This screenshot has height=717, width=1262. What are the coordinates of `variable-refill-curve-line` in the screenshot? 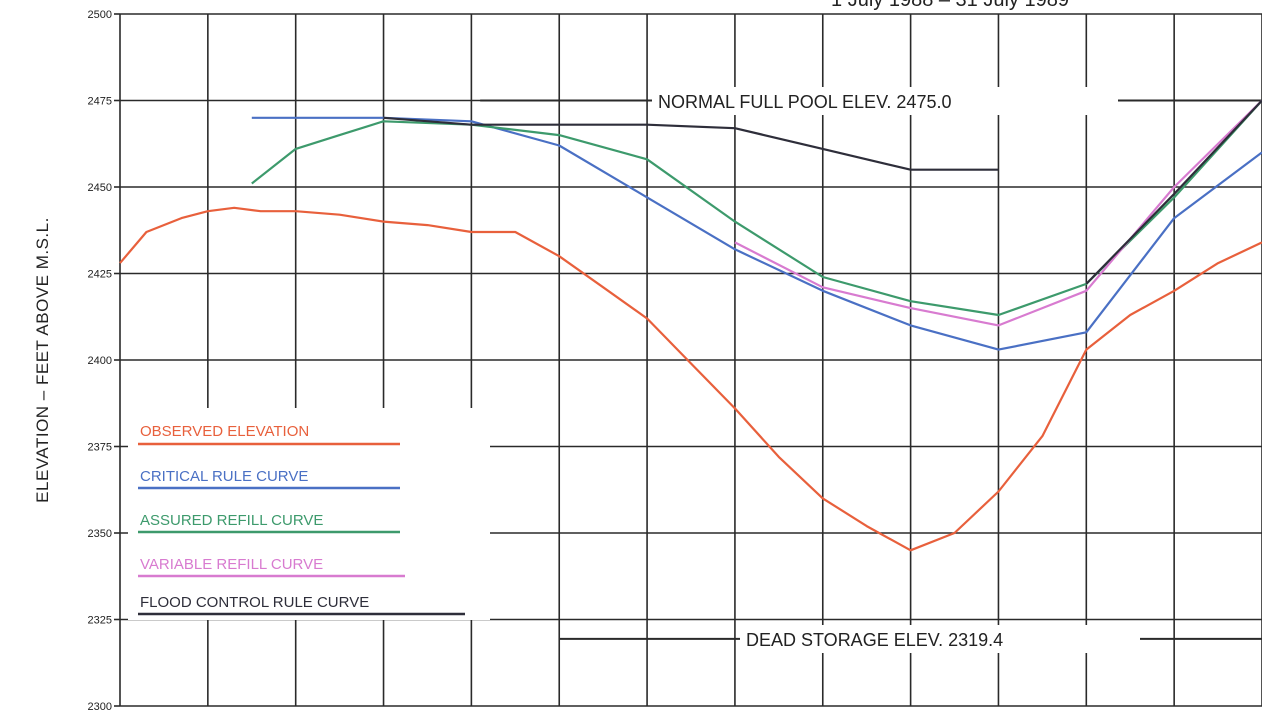 It's located at (998, 213).